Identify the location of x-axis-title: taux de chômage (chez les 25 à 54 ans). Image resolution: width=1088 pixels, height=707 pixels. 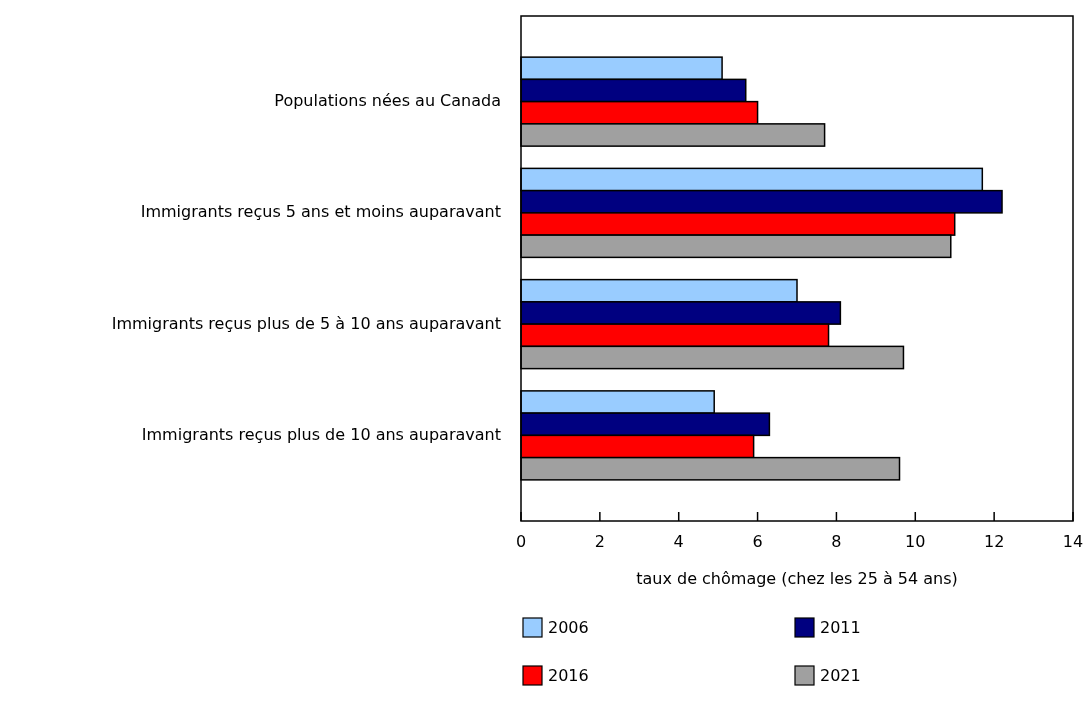
(797, 578).